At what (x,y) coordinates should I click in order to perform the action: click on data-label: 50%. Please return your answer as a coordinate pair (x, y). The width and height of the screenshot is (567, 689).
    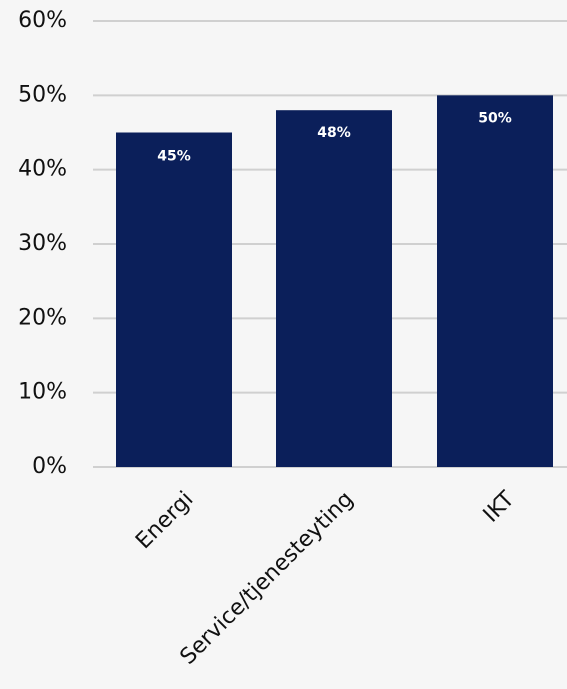
    Looking at the image, I should click on (495, 118).